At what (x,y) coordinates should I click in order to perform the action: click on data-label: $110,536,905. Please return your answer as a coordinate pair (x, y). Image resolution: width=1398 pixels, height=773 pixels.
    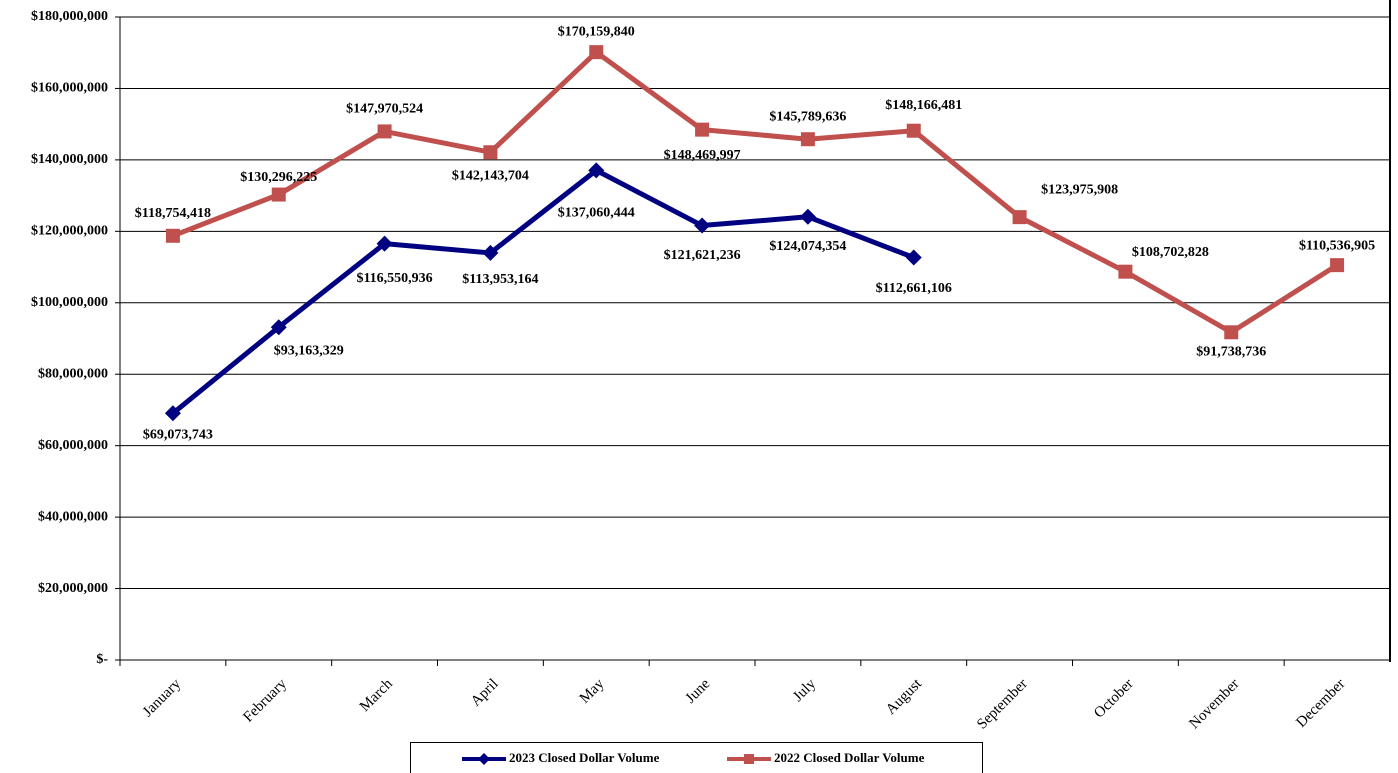
    Looking at the image, I should click on (1337, 245).